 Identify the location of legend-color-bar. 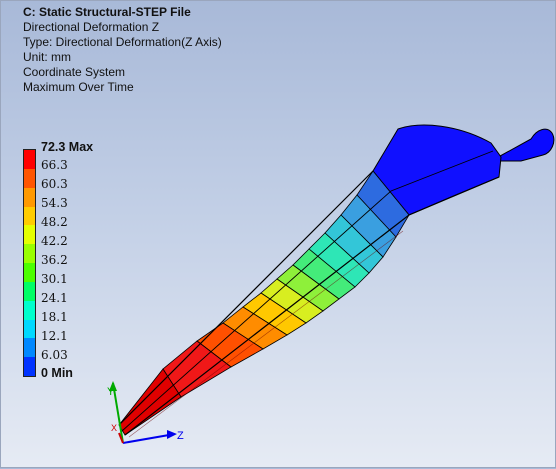
(29, 263).